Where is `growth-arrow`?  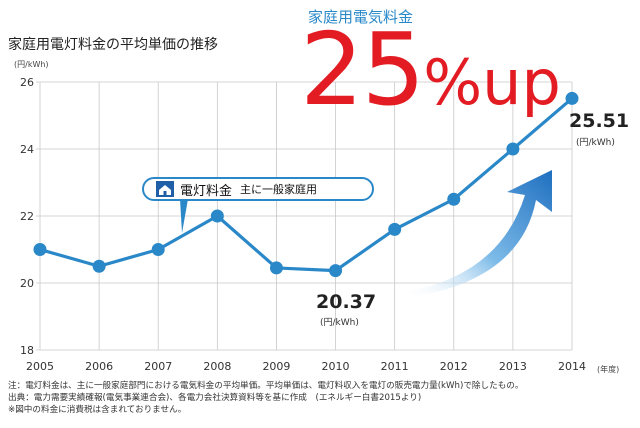
growth-arrow is located at coordinates (478, 234).